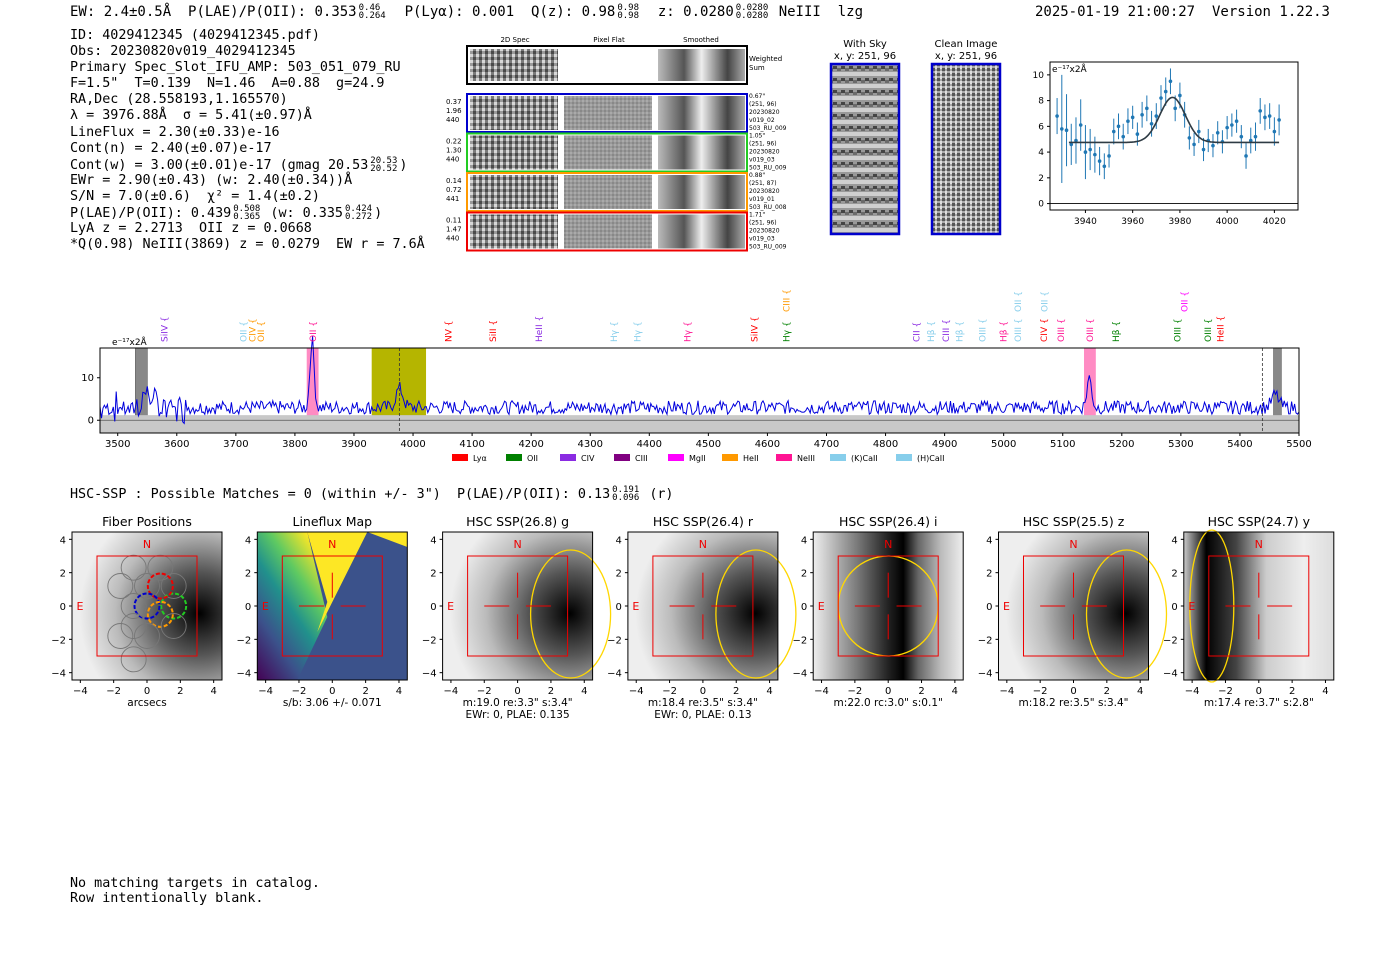  Describe the element at coordinates (885, 444) in the screenshot. I see `spectrum-xtick-label: 4800` at that location.